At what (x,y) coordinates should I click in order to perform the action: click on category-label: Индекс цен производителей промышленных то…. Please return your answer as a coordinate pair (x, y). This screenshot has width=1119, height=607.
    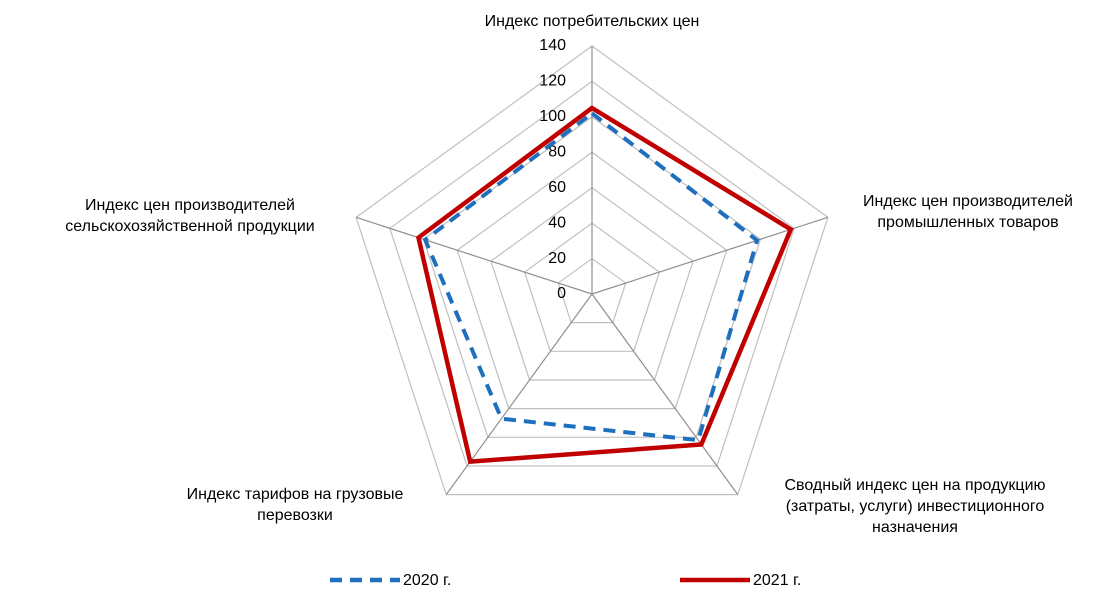
    Looking at the image, I should click on (968, 212).